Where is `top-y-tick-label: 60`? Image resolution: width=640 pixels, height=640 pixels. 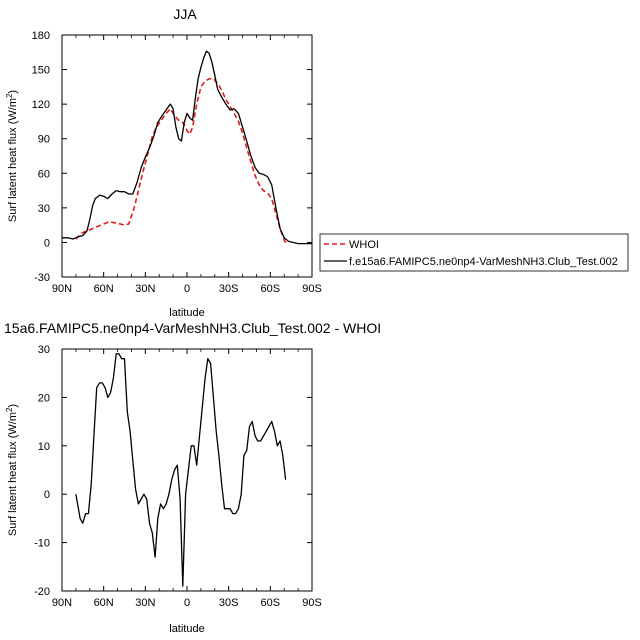
top-y-tick-label: 60 is located at coordinates (44, 174).